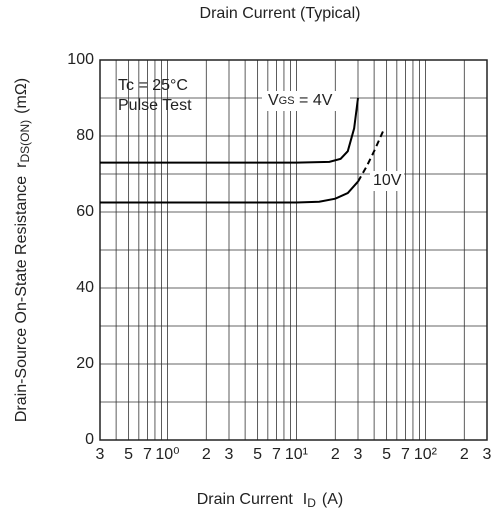 The width and height of the screenshot is (497, 519). Describe the element at coordinates (311, 503) in the screenshot. I see `x-axis-label-sub: D` at that location.